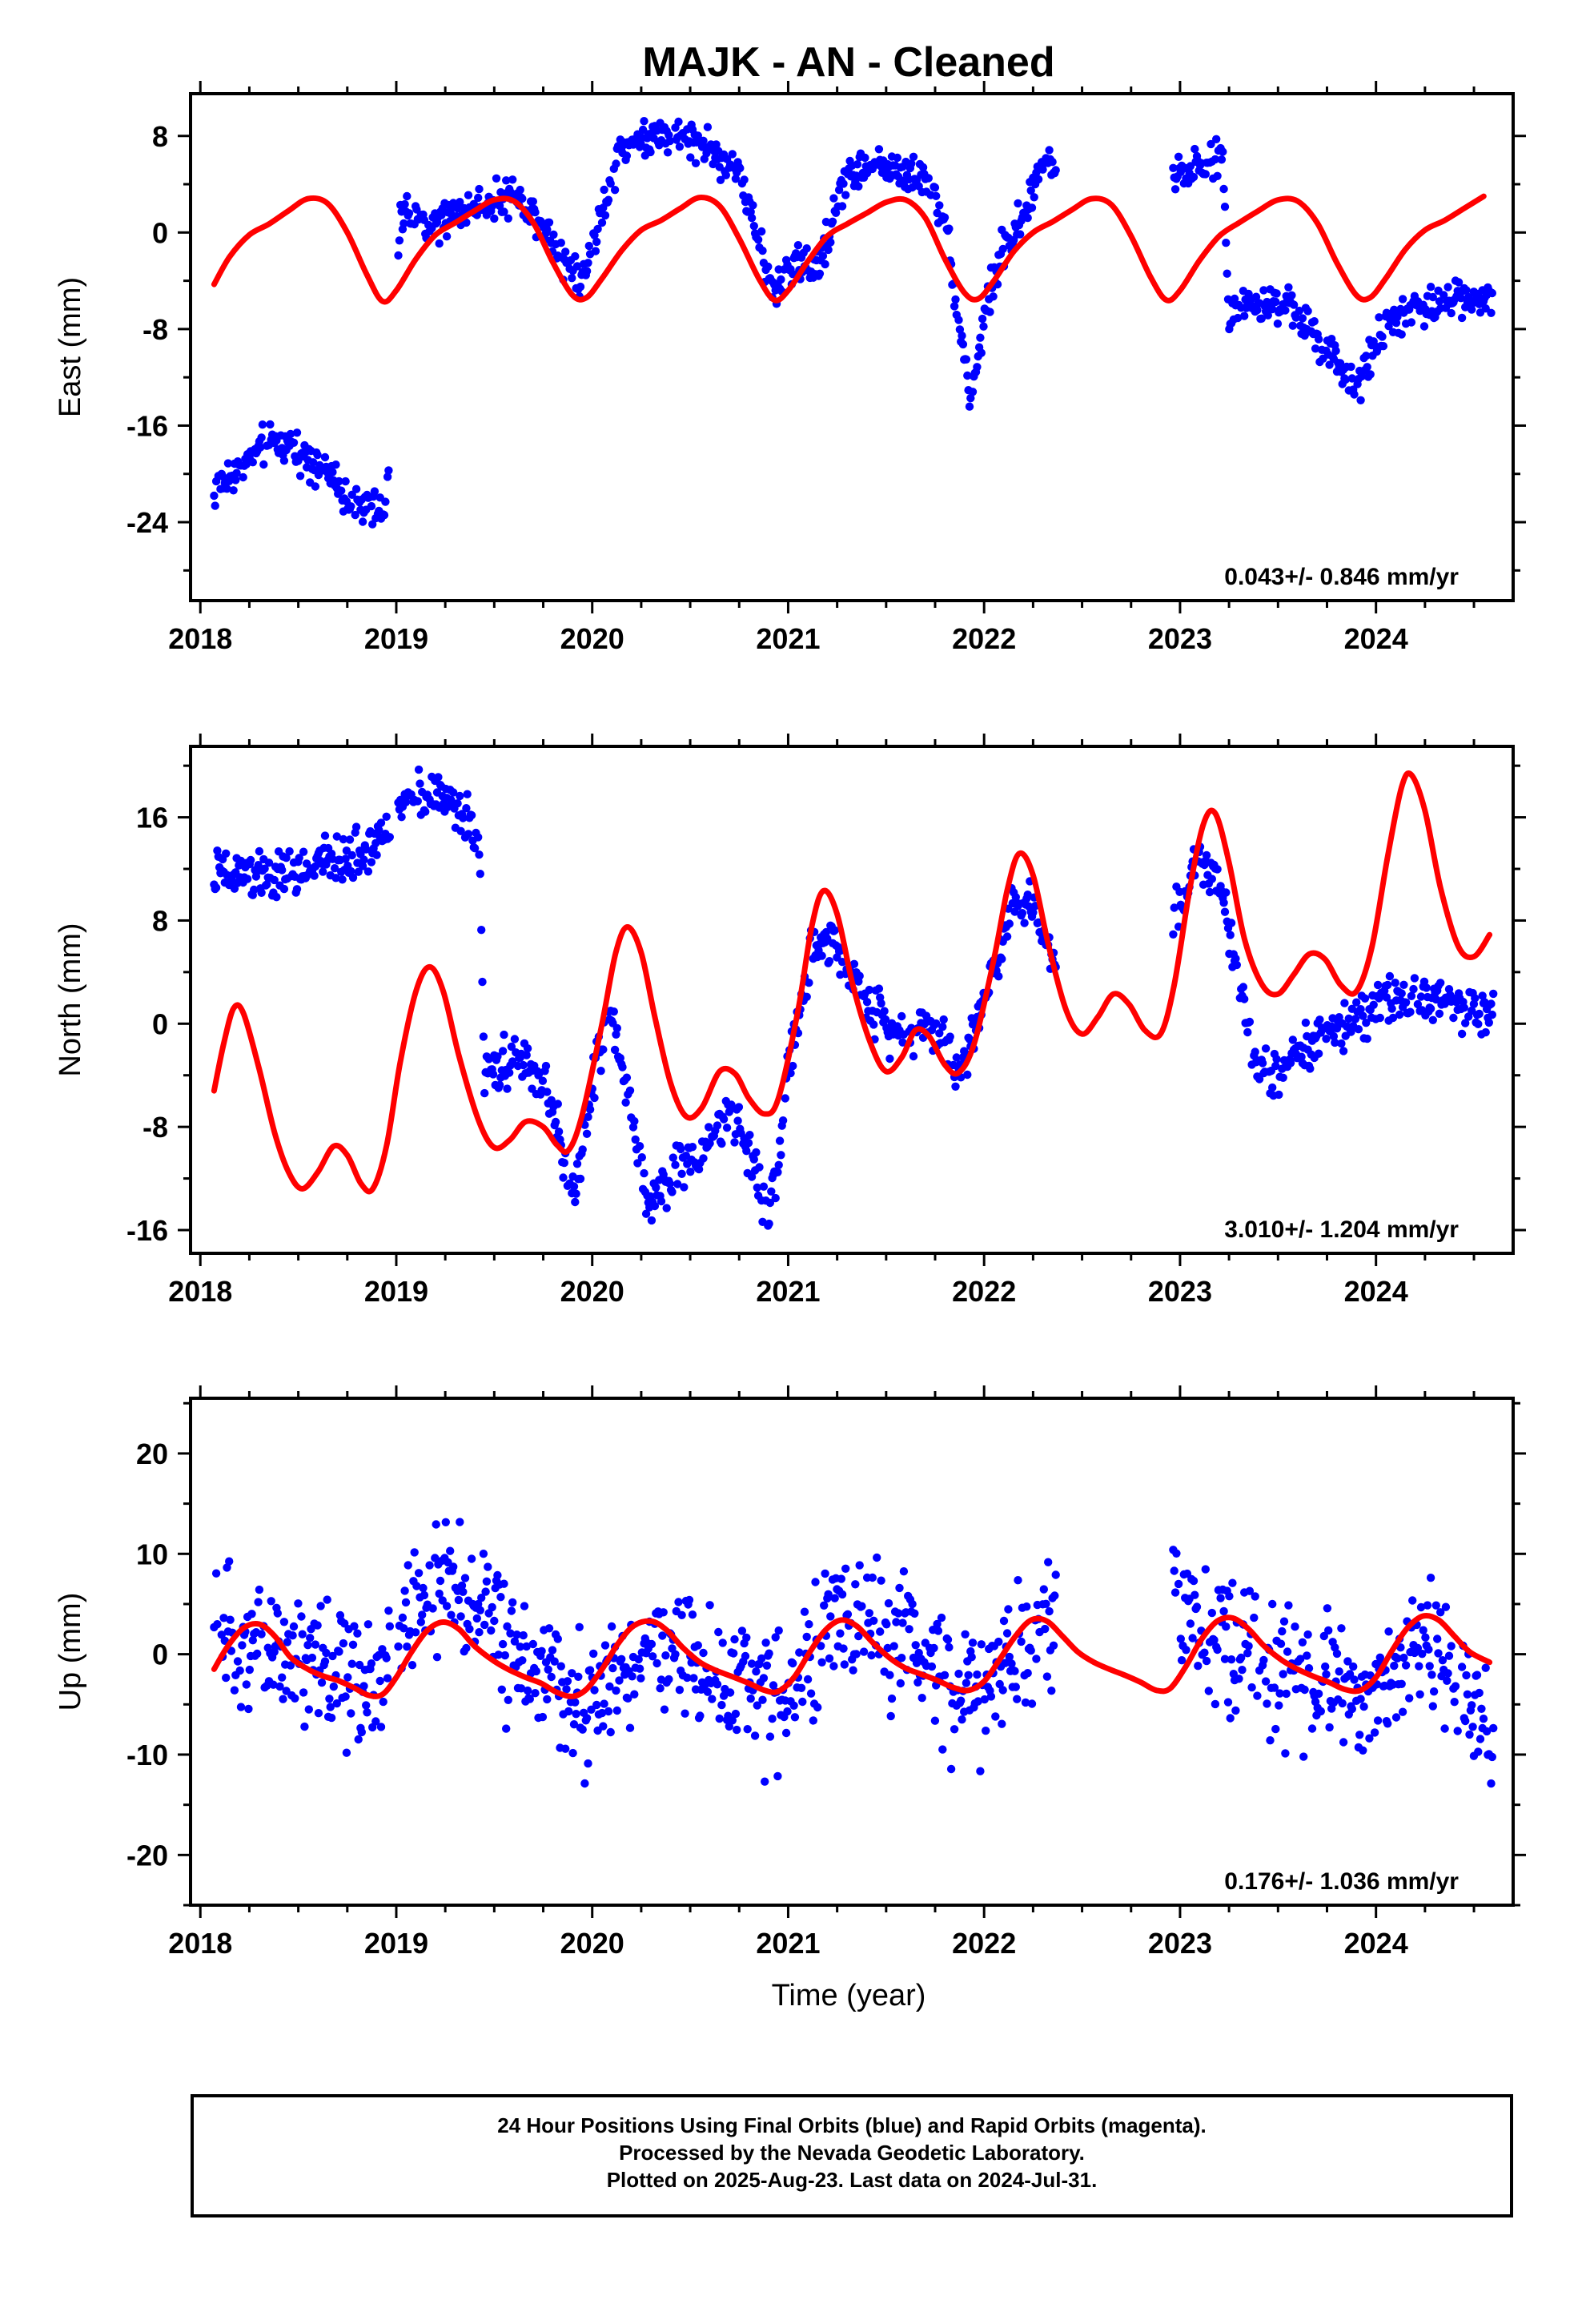  Describe the element at coordinates (155, 1127) in the screenshot. I see `y-tick-label: -8` at that location.